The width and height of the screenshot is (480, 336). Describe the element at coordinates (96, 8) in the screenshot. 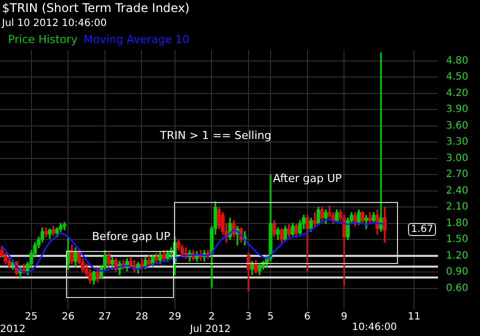

I see `chart-title: $TRIN (Short Term Trade Index)` at that location.